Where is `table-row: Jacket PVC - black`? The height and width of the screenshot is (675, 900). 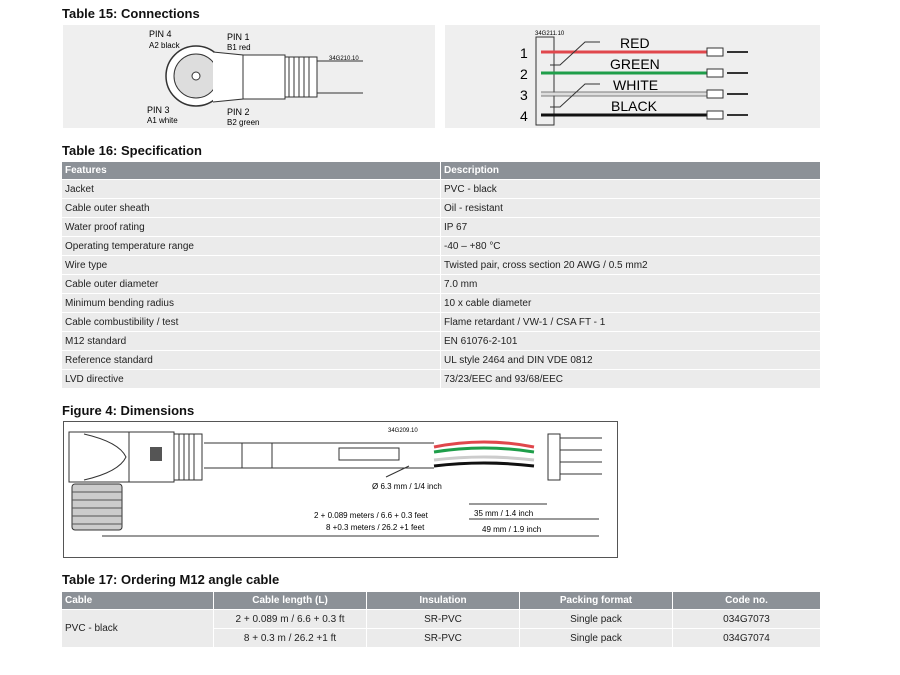
table-row: Jacket PVC - black is located at coordinates (441, 189).